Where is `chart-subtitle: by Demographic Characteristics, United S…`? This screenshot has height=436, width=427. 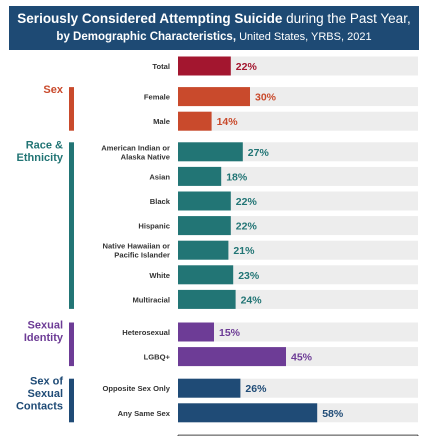 chart-subtitle: by Demographic Characteristics, United S… is located at coordinates (214, 37).